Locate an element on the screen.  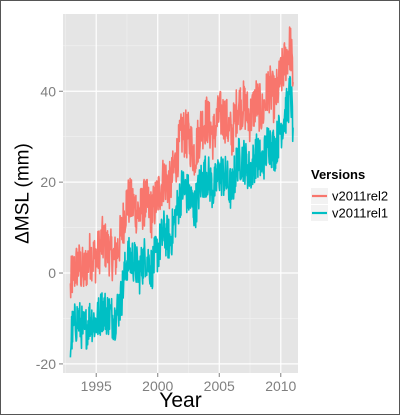
y-tick-label: -20 is located at coordinates (46, 364).